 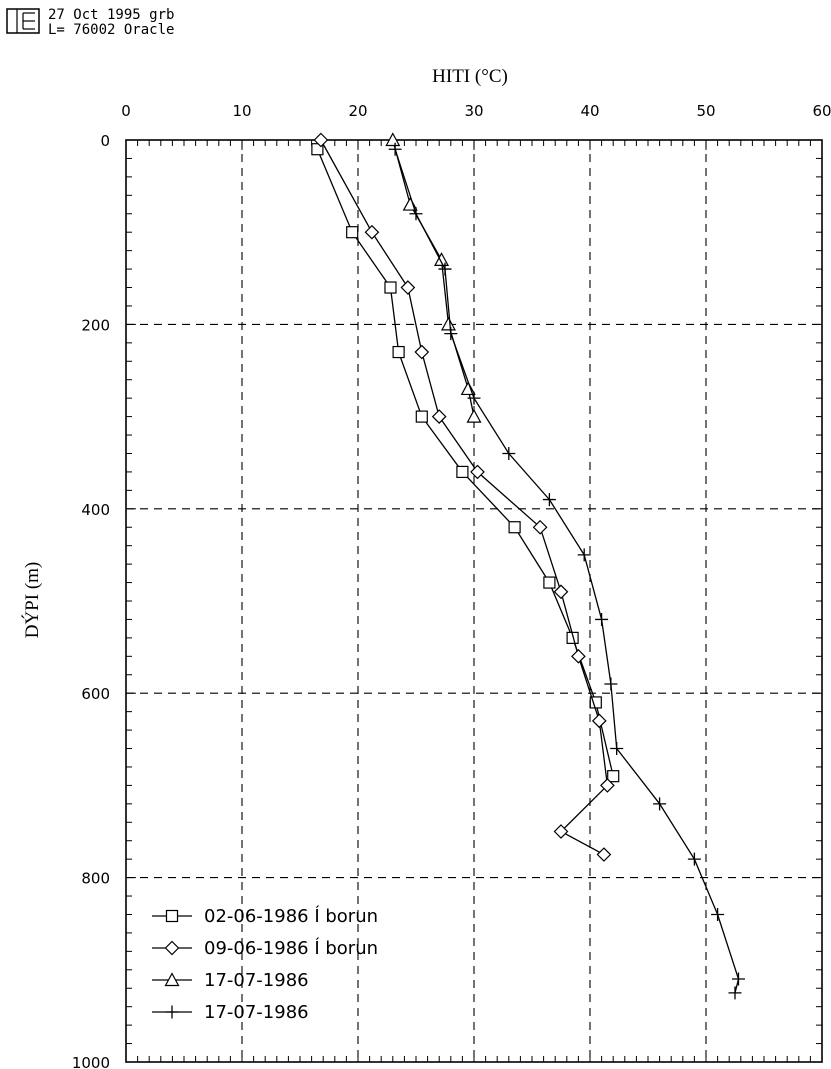 I want to click on legend-marker-square, so click(x=172, y=916).